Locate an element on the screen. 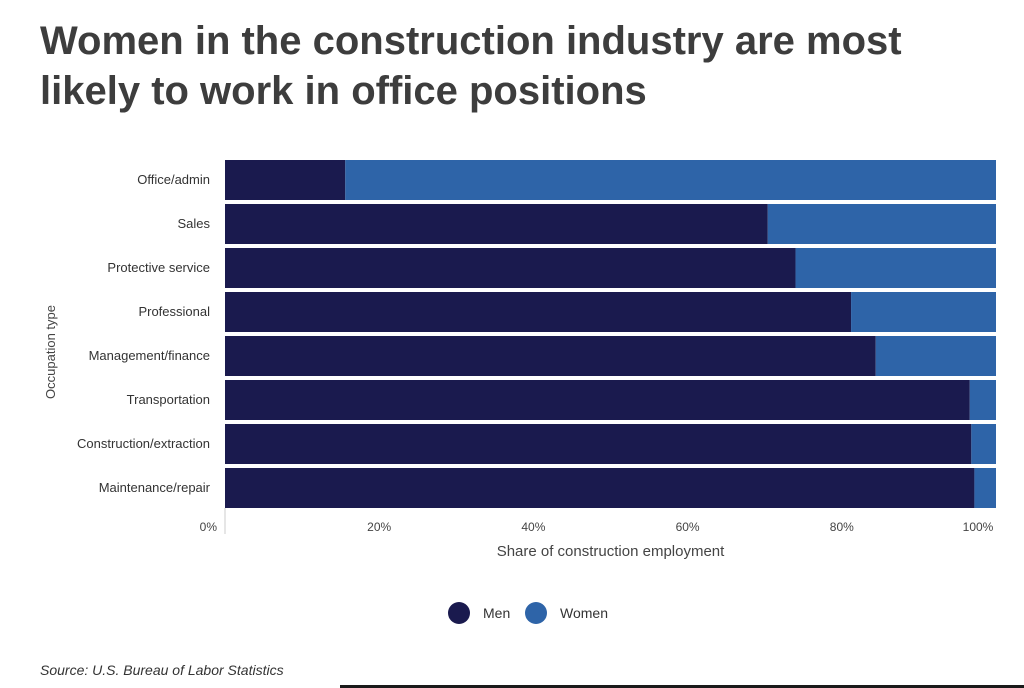 This screenshot has height=688, width=1024. y-axis-title: Occupation type is located at coordinates (50, 352).